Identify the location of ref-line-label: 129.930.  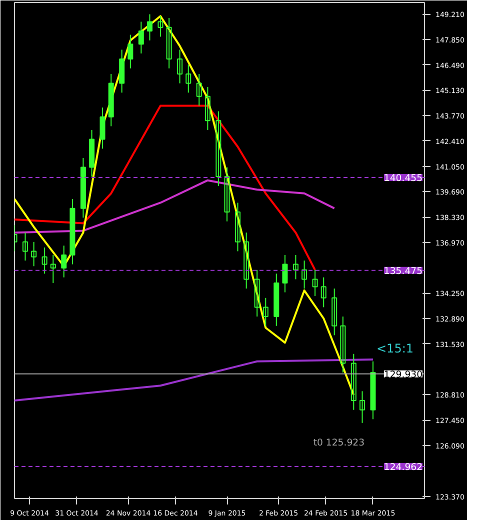
(403, 374).